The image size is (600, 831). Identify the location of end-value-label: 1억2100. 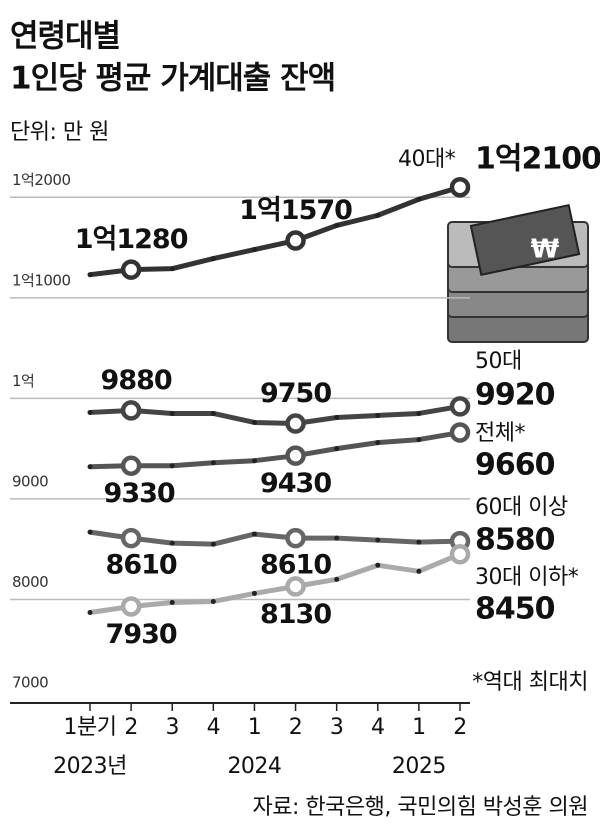
(537, 159).